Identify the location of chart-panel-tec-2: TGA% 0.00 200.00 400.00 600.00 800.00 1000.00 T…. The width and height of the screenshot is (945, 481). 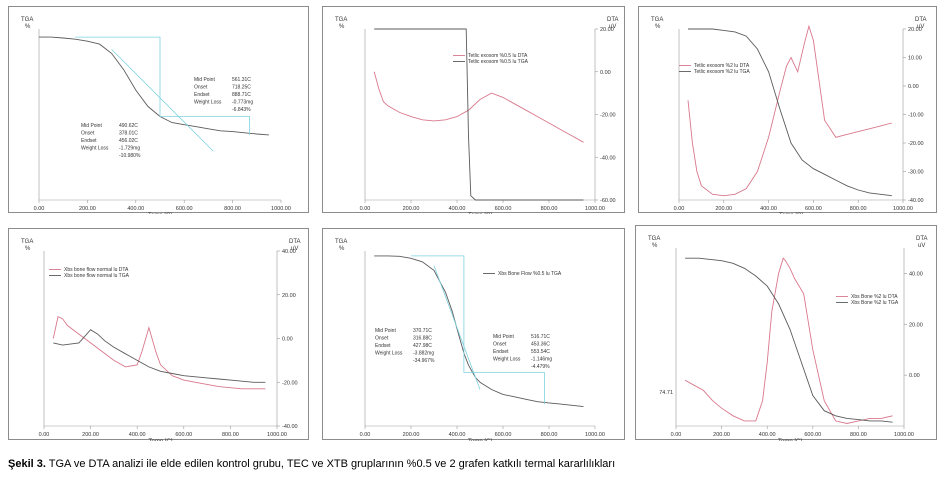
(787, 110).